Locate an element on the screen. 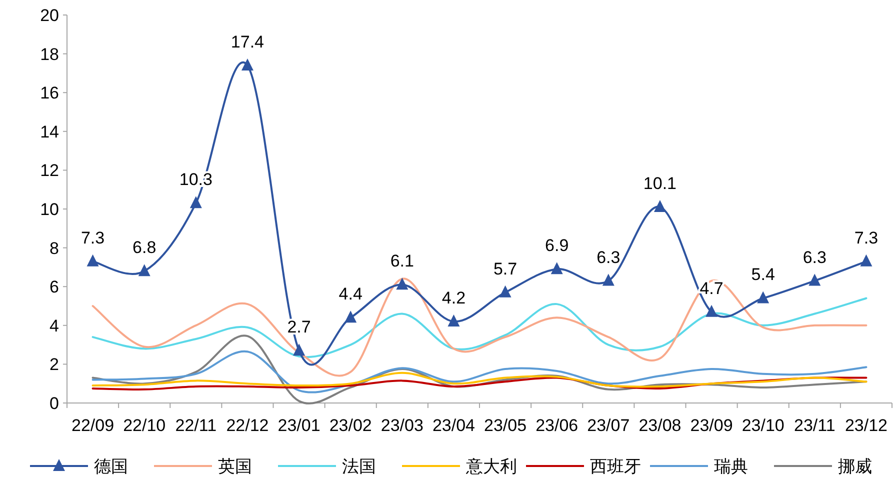 The height and width of the screenshot is (482, 894). data-label: 4.7 is located at coordinates (712, 288).